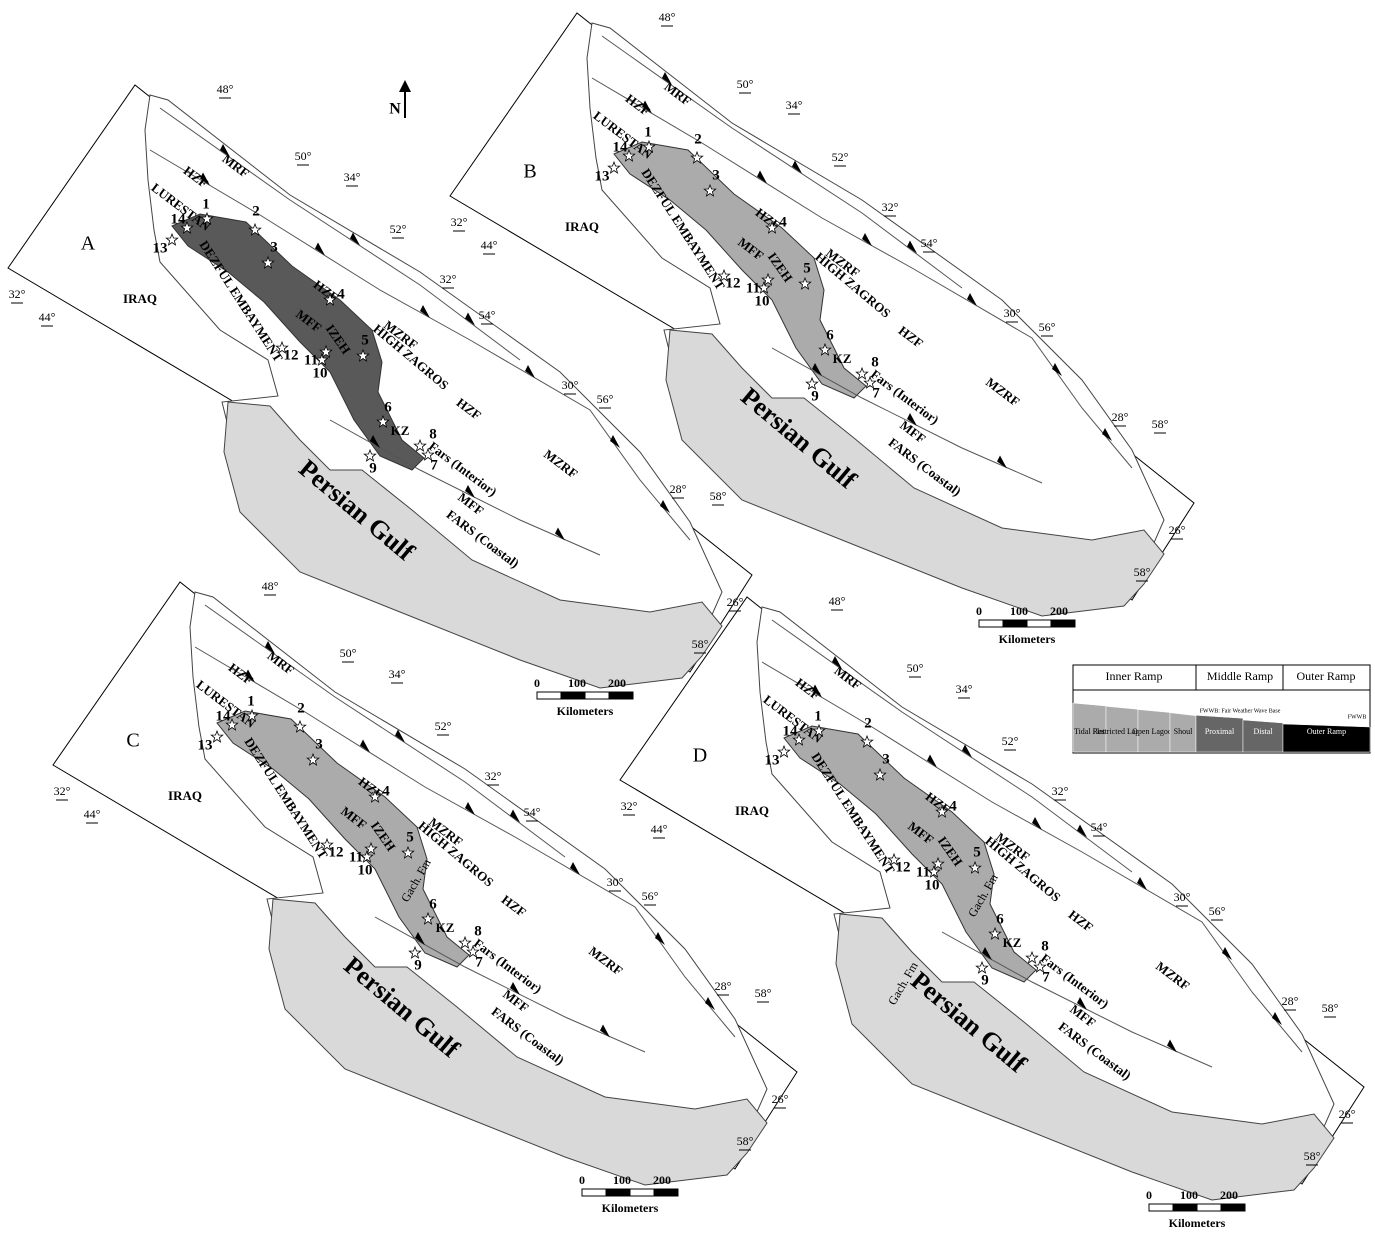 The width and height of the screenshot is (1375, 1241). I want to click on well-number: 13, so click(160, 248).